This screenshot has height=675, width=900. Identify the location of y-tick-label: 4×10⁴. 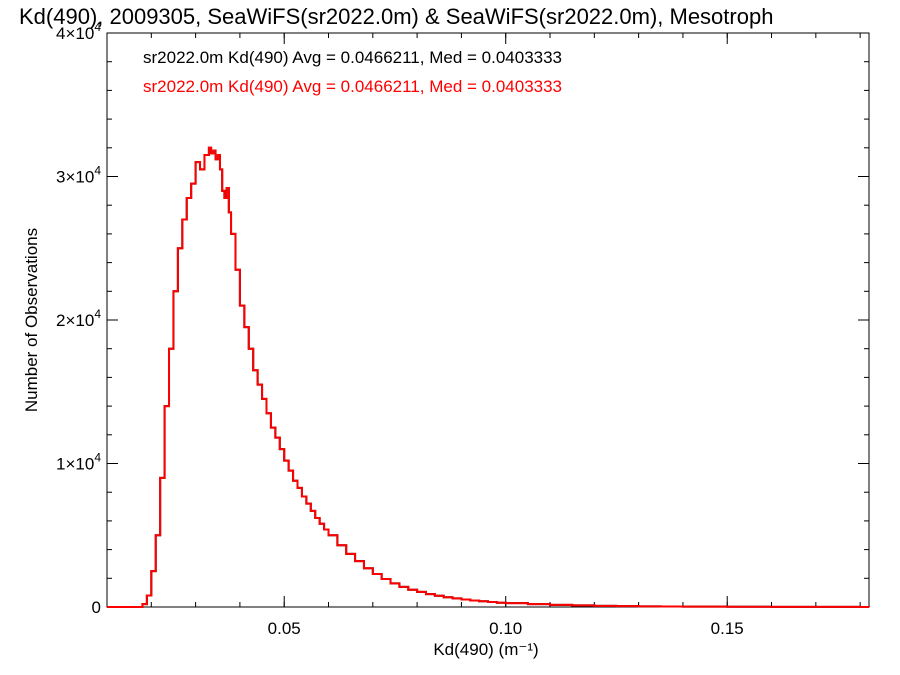
(78, 31).